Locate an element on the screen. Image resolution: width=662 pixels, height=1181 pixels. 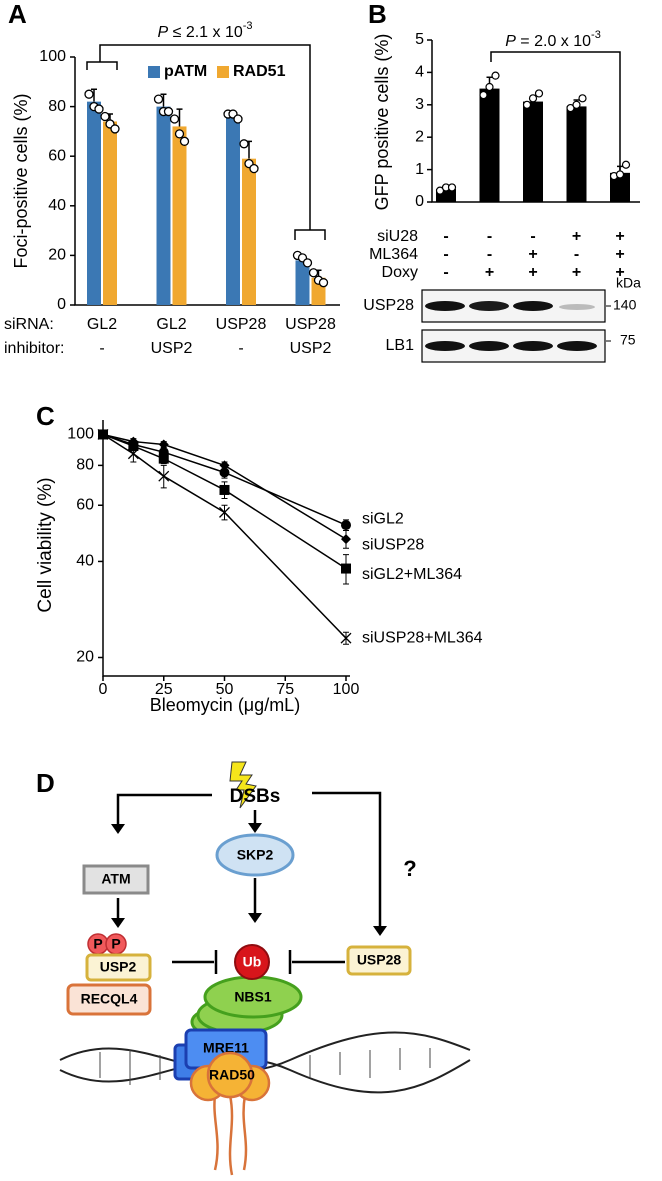
question-mark: ? is located at coordinates (409, 868).